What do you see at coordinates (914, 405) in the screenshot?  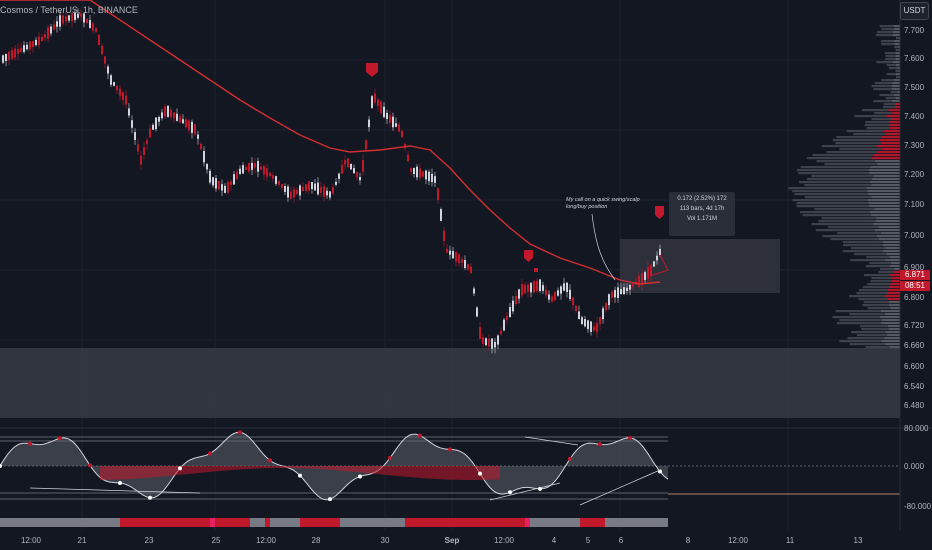 I see `price-tick-label: 6.480` at bounding box center [914, 405].